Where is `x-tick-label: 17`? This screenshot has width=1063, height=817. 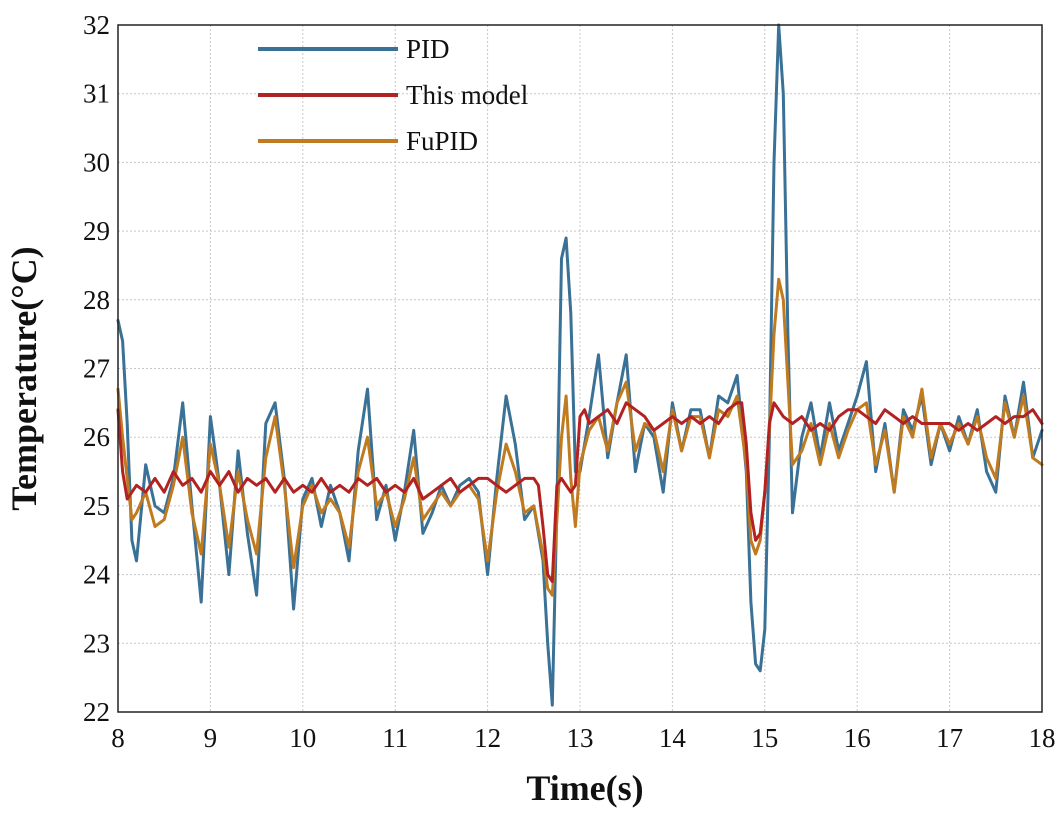 x-tick-label: 17 is located at coordinates (949, 738).